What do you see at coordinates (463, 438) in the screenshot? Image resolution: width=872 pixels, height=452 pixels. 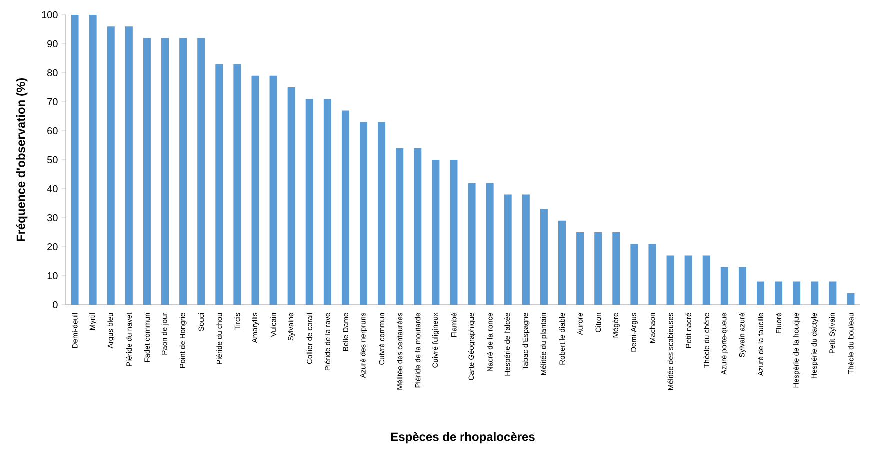 I see `x-axis-title: Espèces de rhopalocères` at bounding box center [463, 438].